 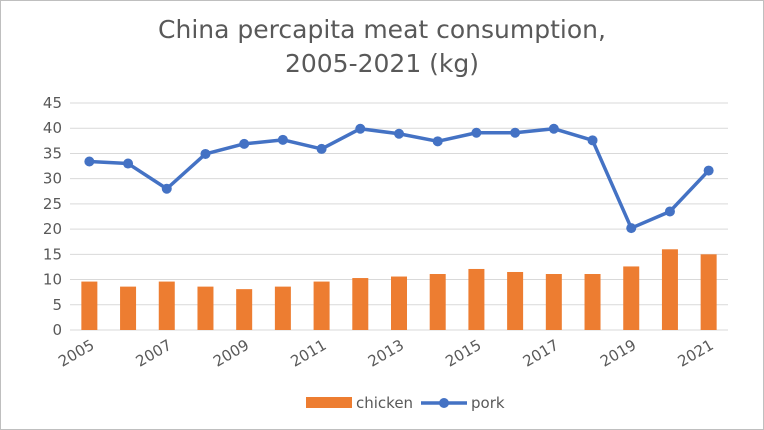 What do you see at coordinates (360, 128) in the screenshot?
I see `point-pork-2012` at bounding box center [360, 128].